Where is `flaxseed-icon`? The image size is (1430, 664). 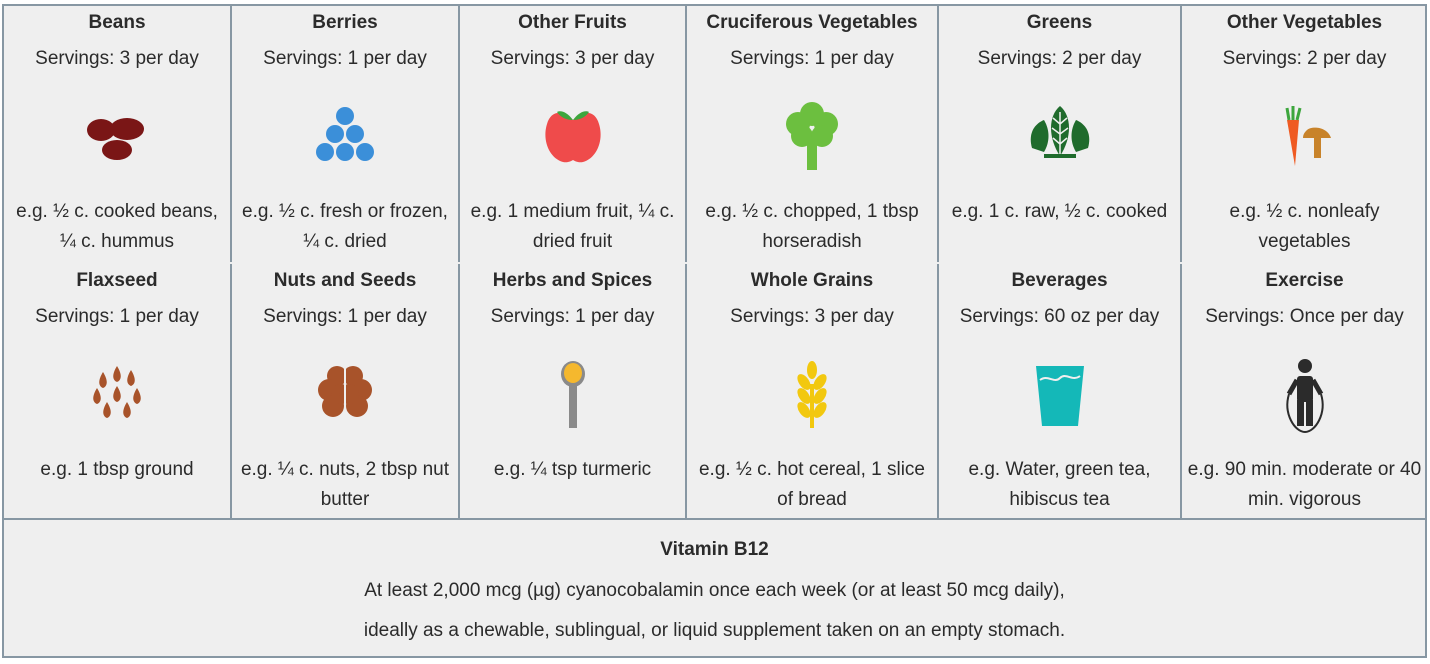 flaxseed-icon is located at coordinates (117, 394).